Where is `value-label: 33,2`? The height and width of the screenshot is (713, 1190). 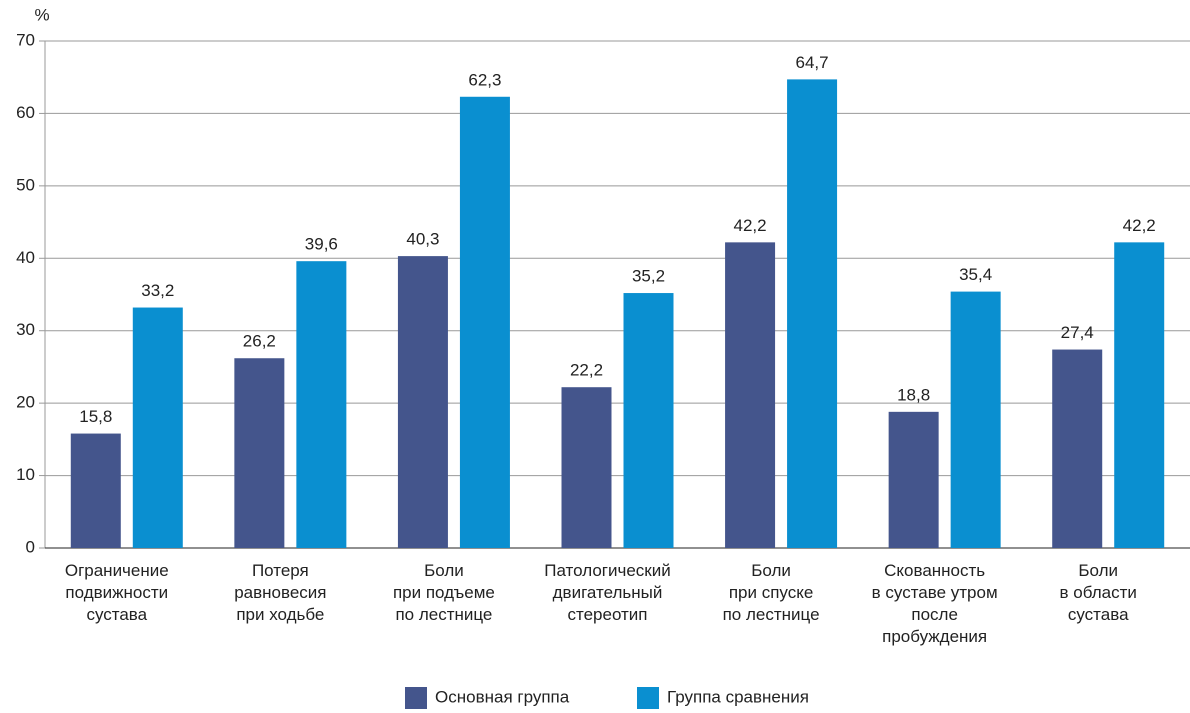 value-label: 33,2 is located at coordinates (157, 290).